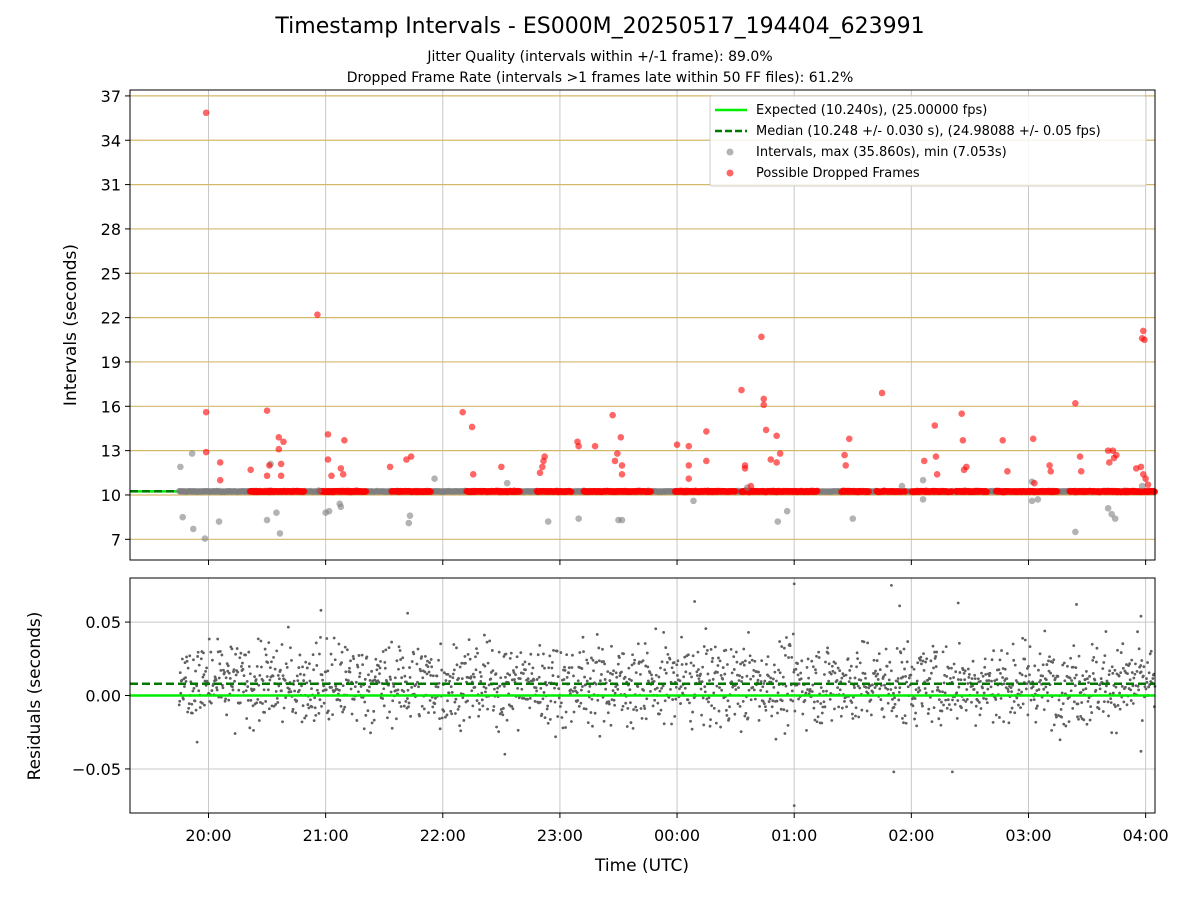  What do you see at coordinates (871, 110) in the screenshot?
I see `legend-expected-label: Expected (10.240s), (25.00000 fps)` at bounding box center [871, 110].